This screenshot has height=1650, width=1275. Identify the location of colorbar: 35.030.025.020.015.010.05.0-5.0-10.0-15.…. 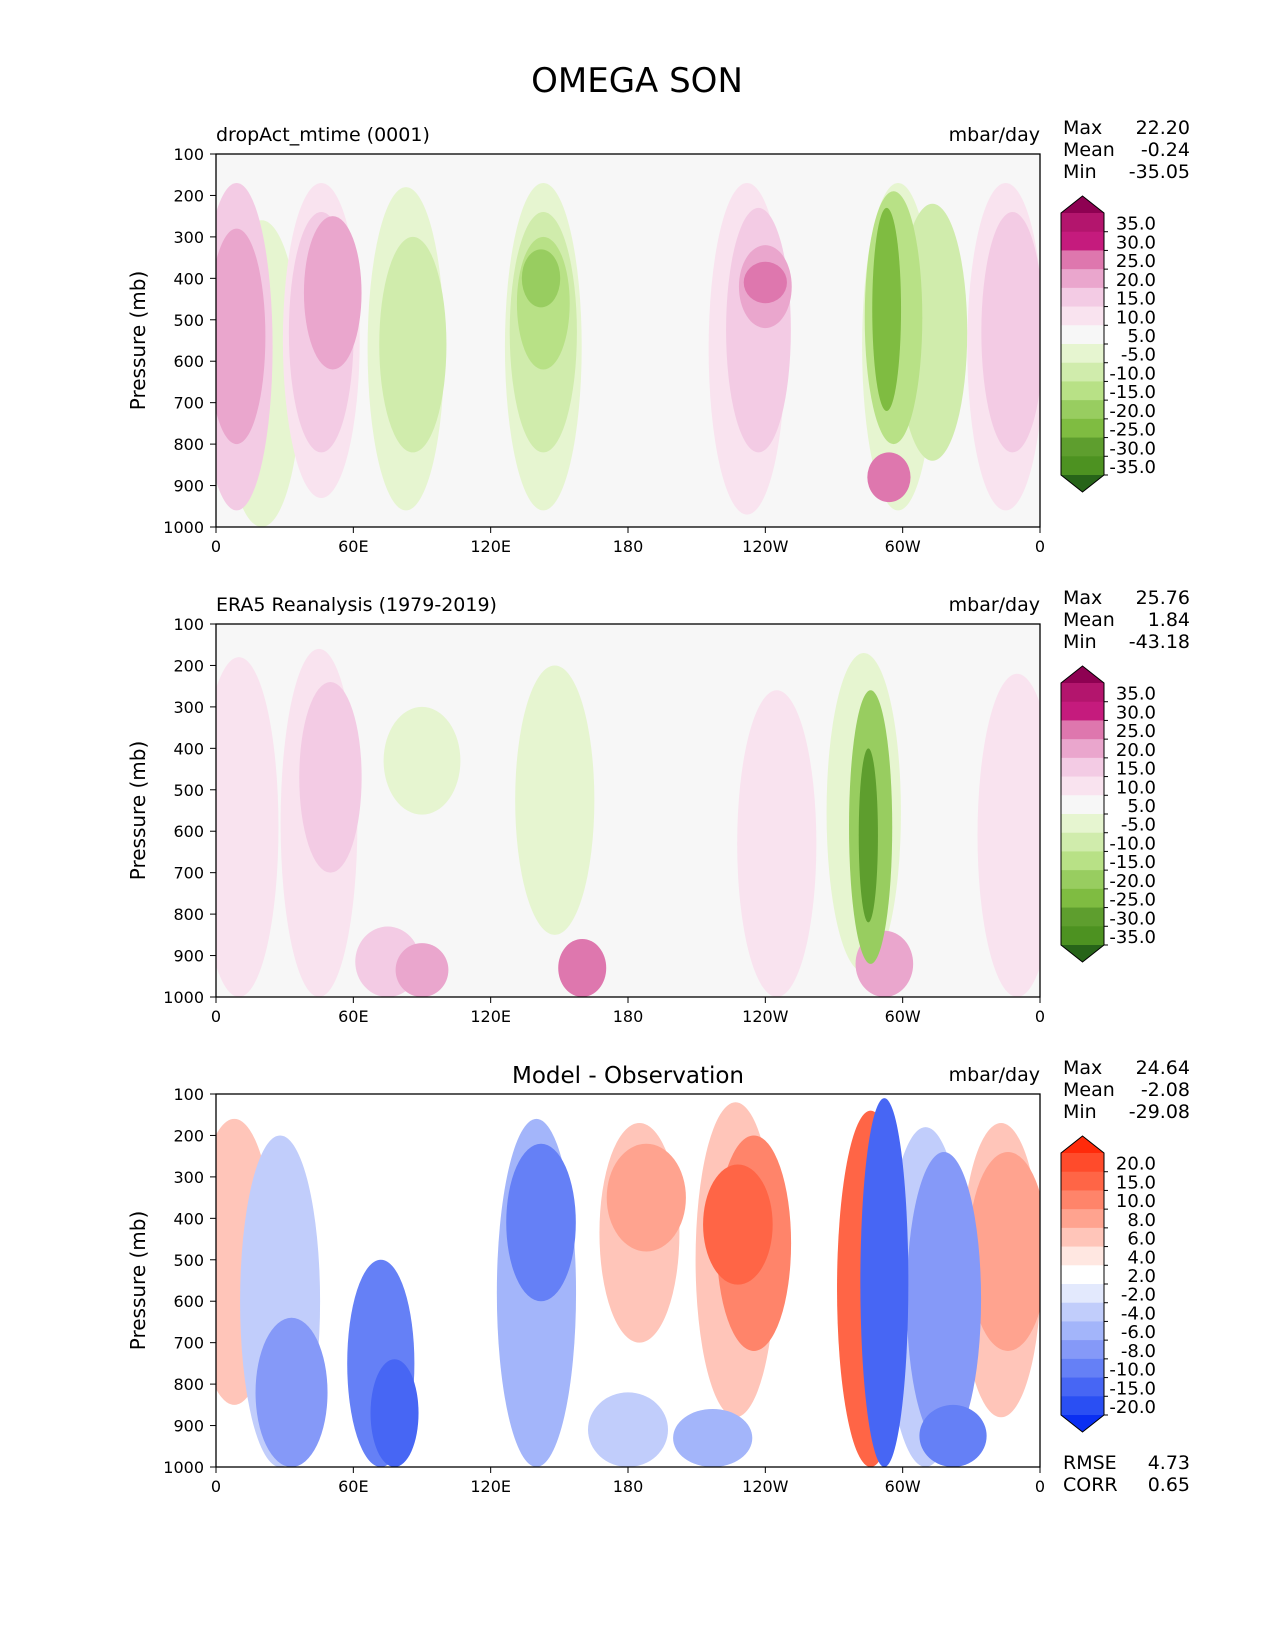
(1108, 344).